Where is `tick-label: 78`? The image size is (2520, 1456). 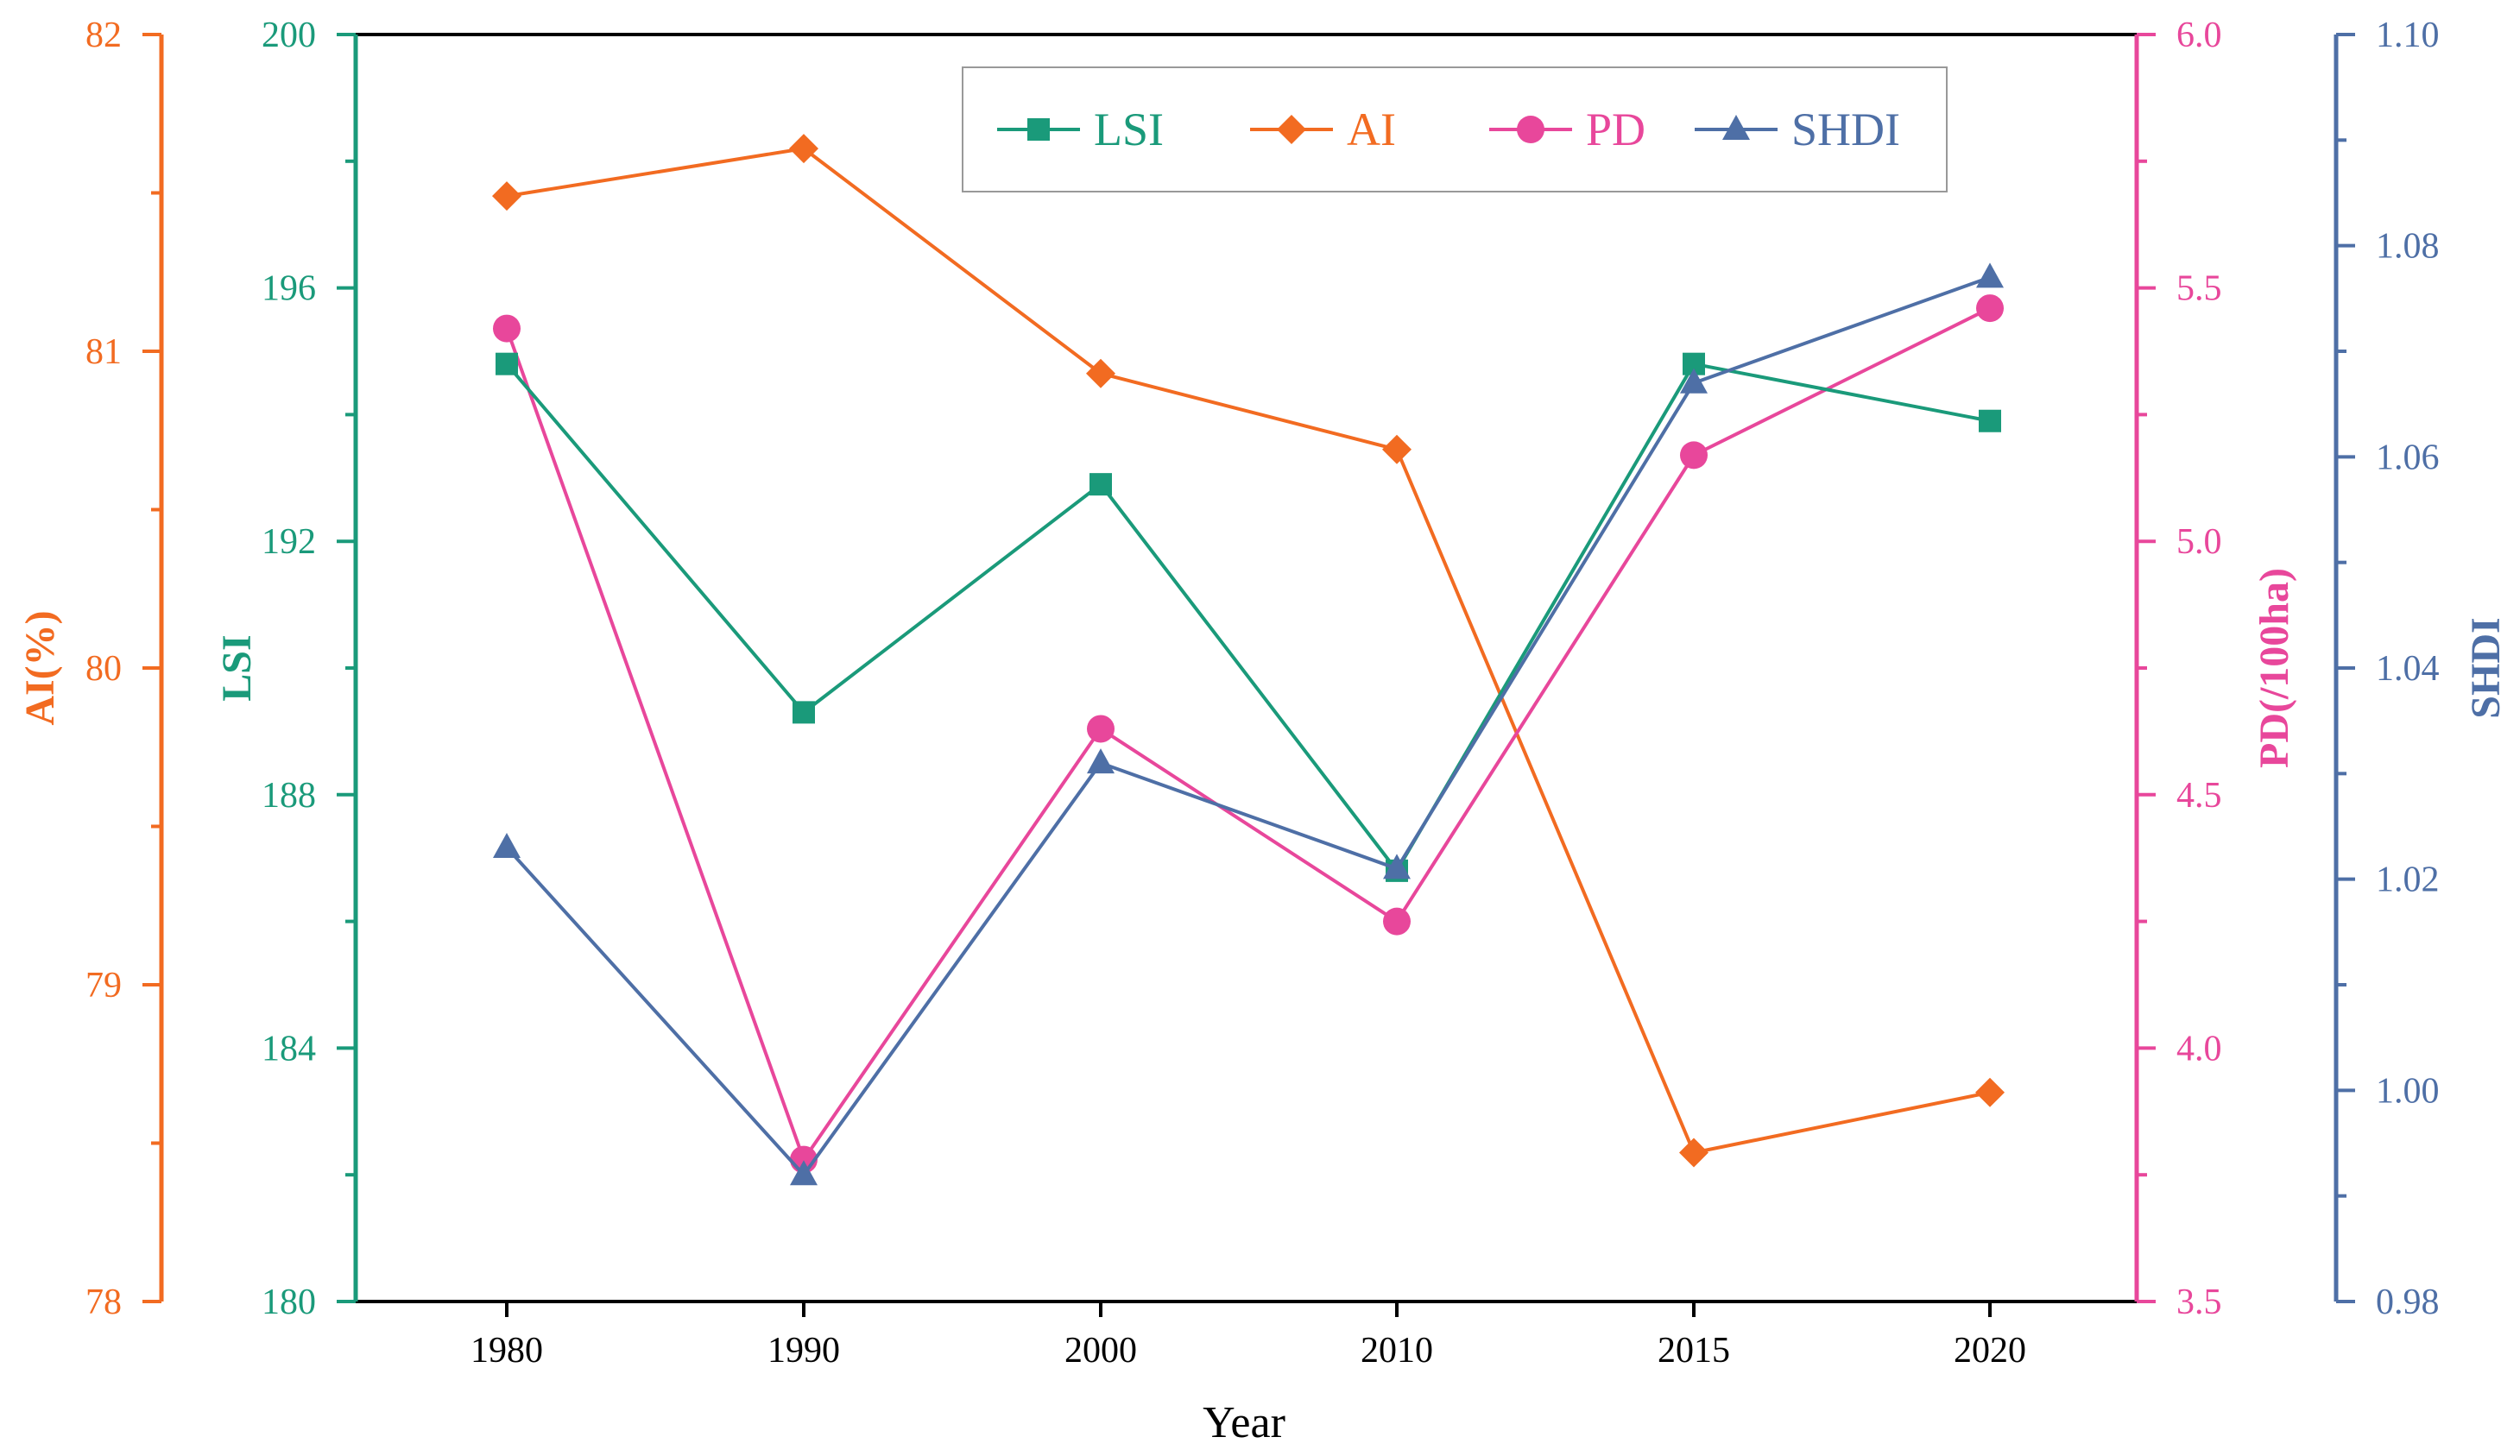 tick-label: 78 is located at coordinates (104, 1303).